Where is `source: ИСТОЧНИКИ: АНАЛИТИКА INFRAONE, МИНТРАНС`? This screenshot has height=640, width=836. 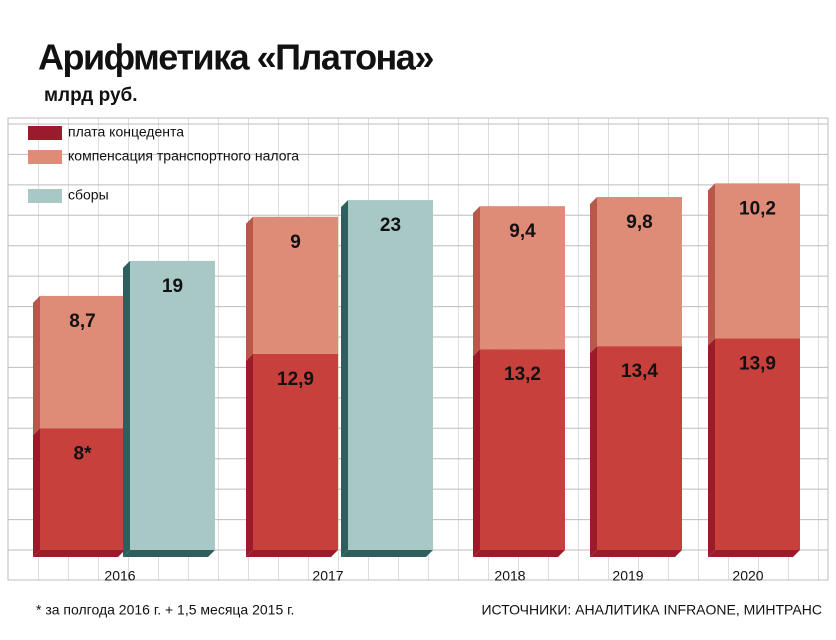 source: ИСТОЧНИКИ: АНАЛИТИКА INFRAONE, МИНТРАНС is located at coordinates (651, 610).